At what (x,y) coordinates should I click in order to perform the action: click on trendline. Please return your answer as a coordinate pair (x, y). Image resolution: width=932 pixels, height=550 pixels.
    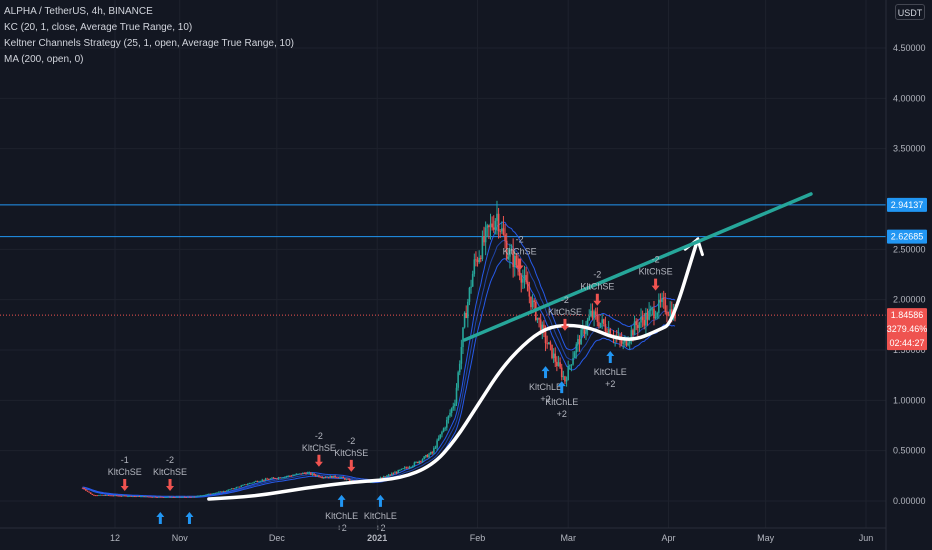
    Looking at the image, I should click on (637, 267).